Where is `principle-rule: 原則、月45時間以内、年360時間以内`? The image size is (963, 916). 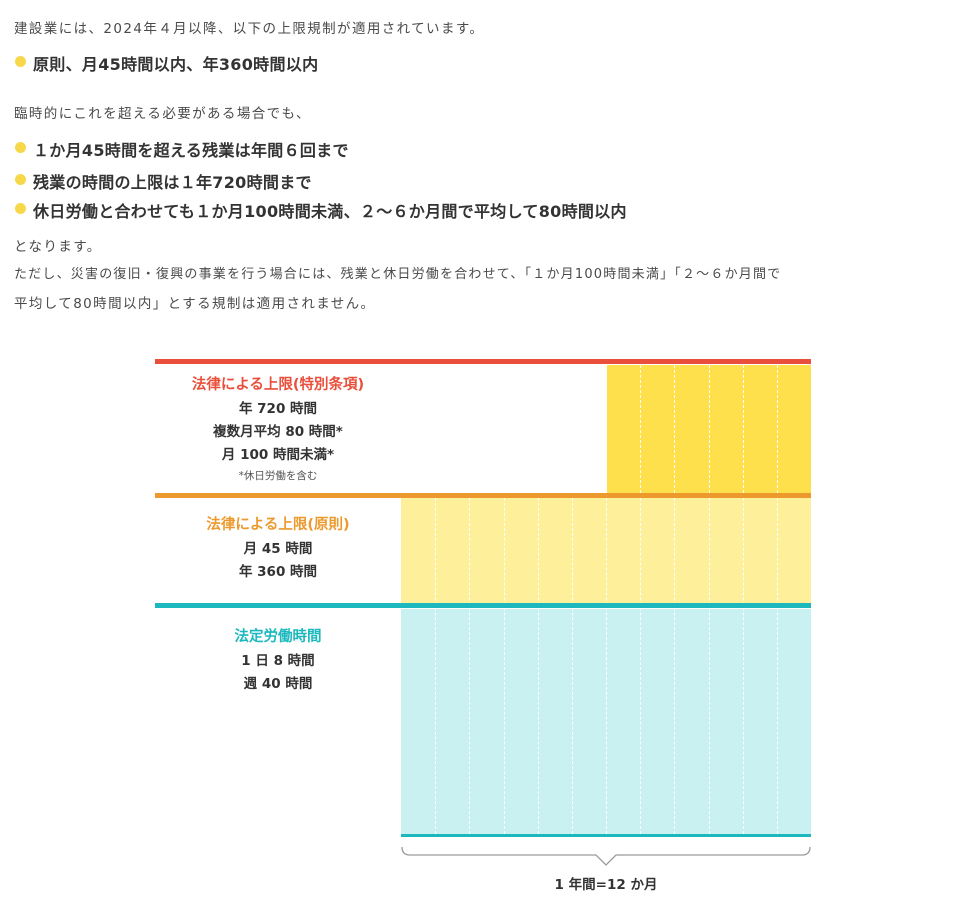 principle-rule: 原則、月45時間以内、年360時間以内 is located at coordinates (176, 64).